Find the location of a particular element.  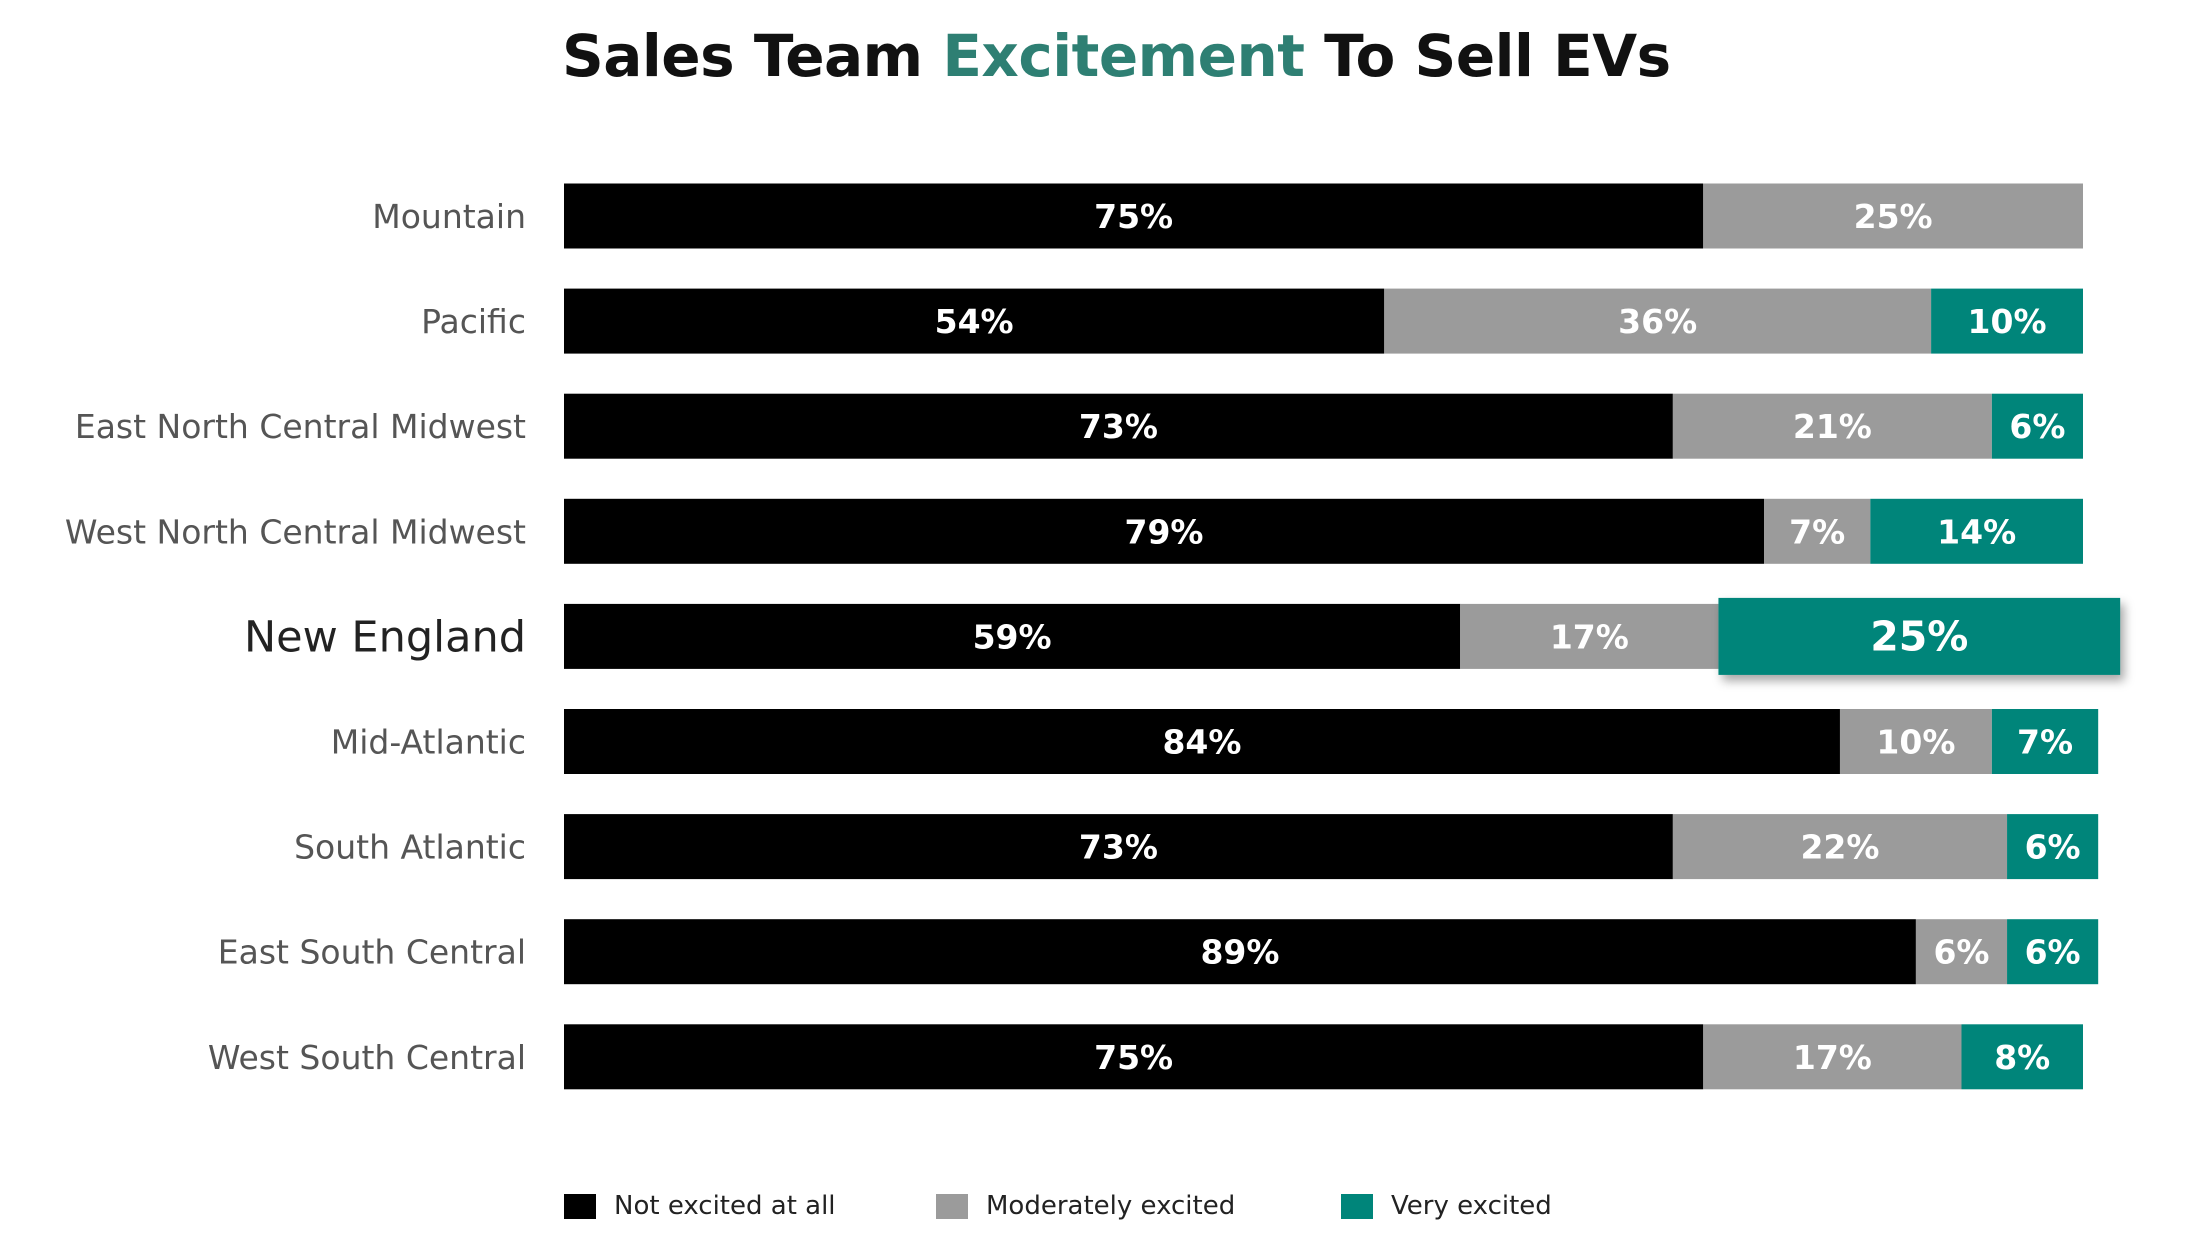

legend-swatch-teal is located at coordinates (1357, 1206).